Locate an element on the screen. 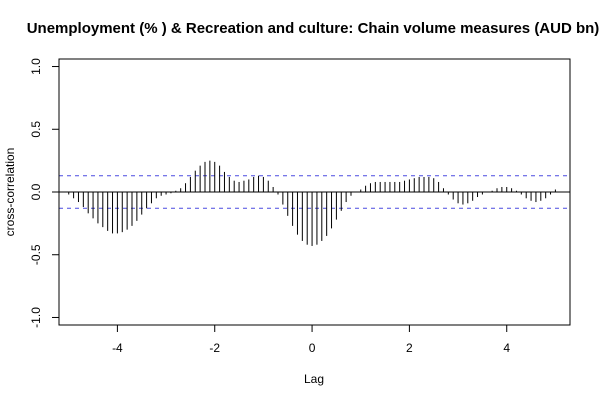 This screenshot has width=600, height=400. x-axis: -4 -2 0 2 4 is located at coordinates (311, 339).